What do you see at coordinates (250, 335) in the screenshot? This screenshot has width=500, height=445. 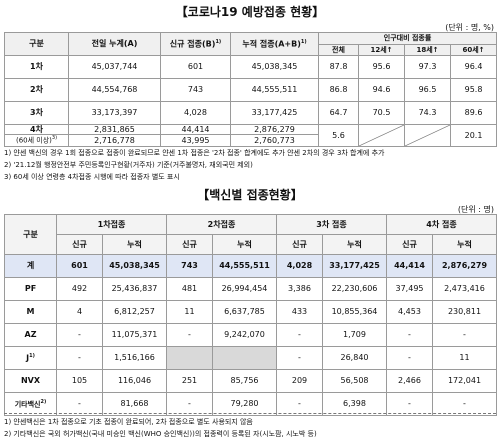 I see `table-row: AZ - 11,075,371 - 9,242,070 - 1,709 - -` at bounding box center [250, 335].